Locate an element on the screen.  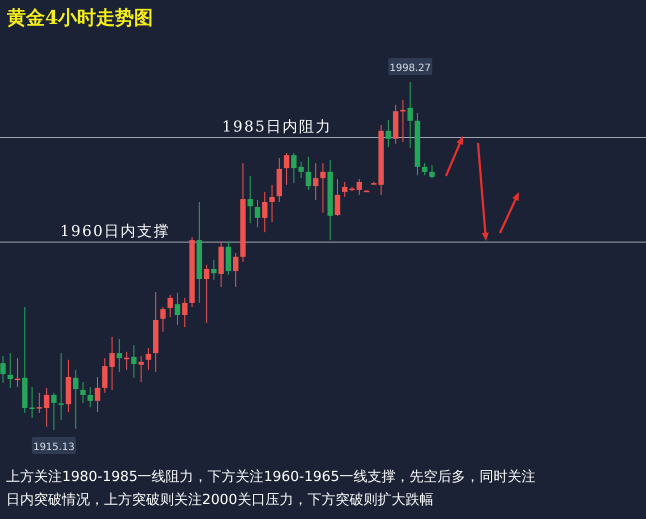
ref-line-label: 1985日内阻力 is located at coordinates (277, 127).